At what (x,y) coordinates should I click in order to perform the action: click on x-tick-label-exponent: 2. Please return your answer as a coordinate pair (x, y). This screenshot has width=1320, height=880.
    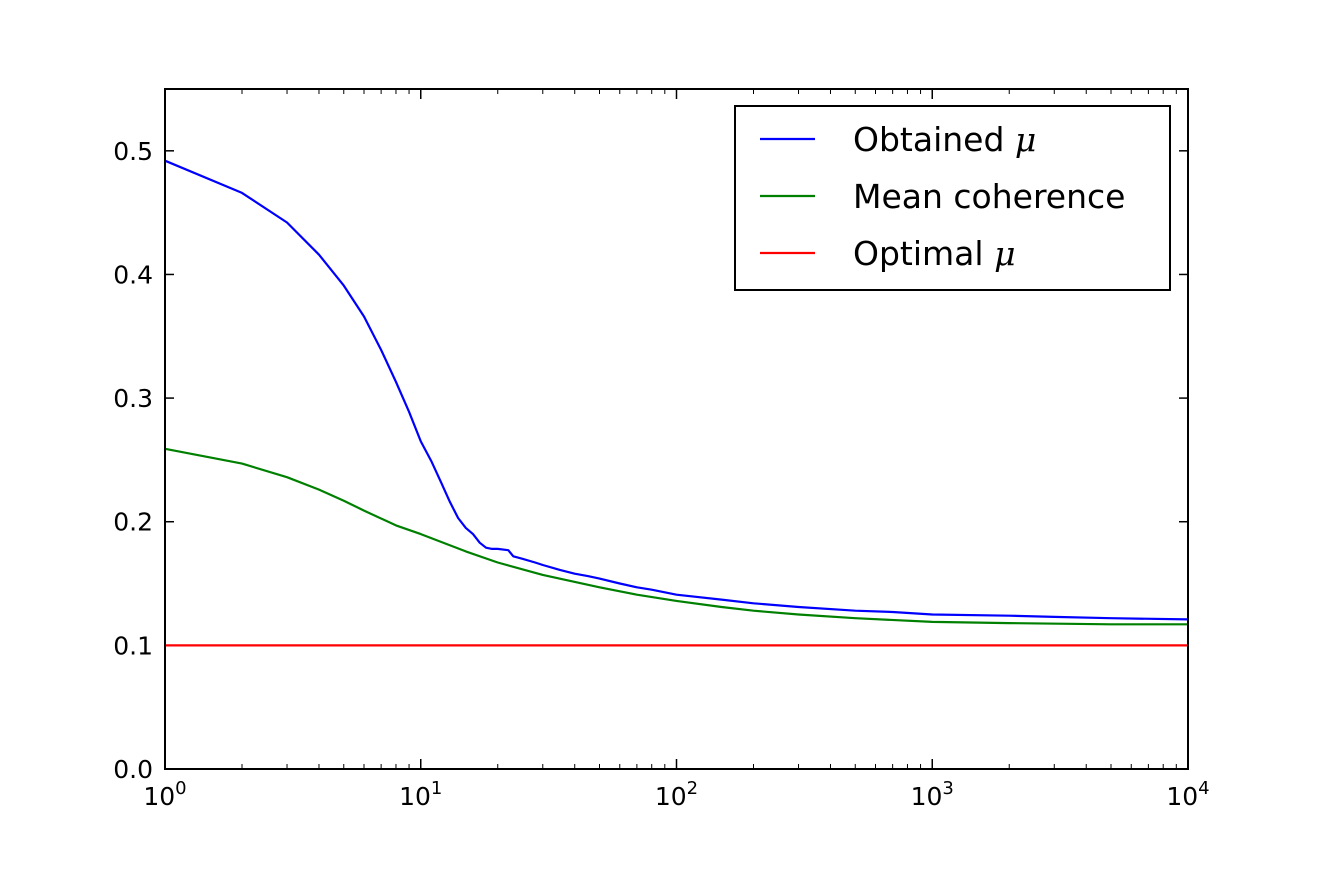
    Looking at the image, I should click on (692, 788).